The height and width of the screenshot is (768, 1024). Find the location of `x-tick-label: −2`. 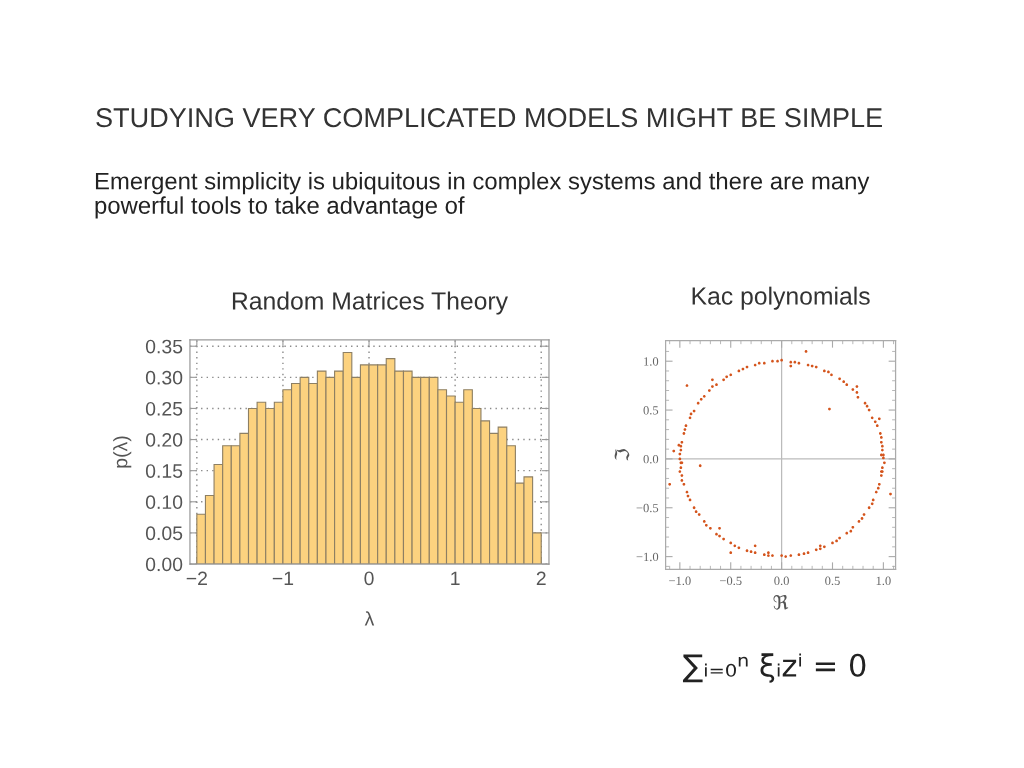

x-tick-label: −2 is located at coordinates (196, 578).